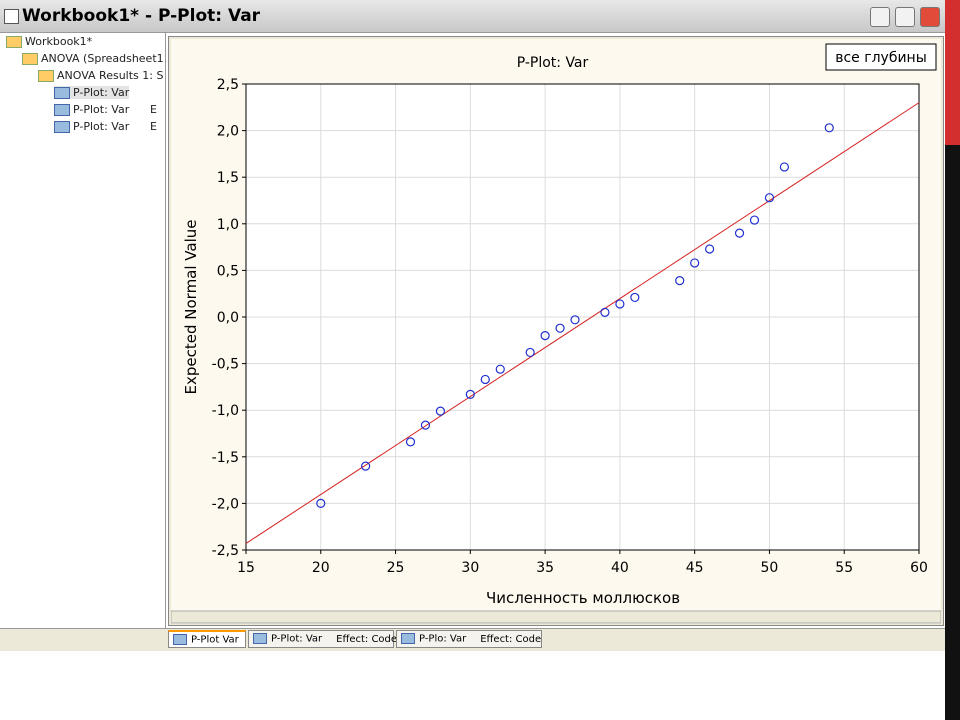 Image resolution: width=960 pixels, height=720 pixels. Describe the element at coordinates (844, 568) in the screenshot. I see `x-tick-label: 55` at that location.